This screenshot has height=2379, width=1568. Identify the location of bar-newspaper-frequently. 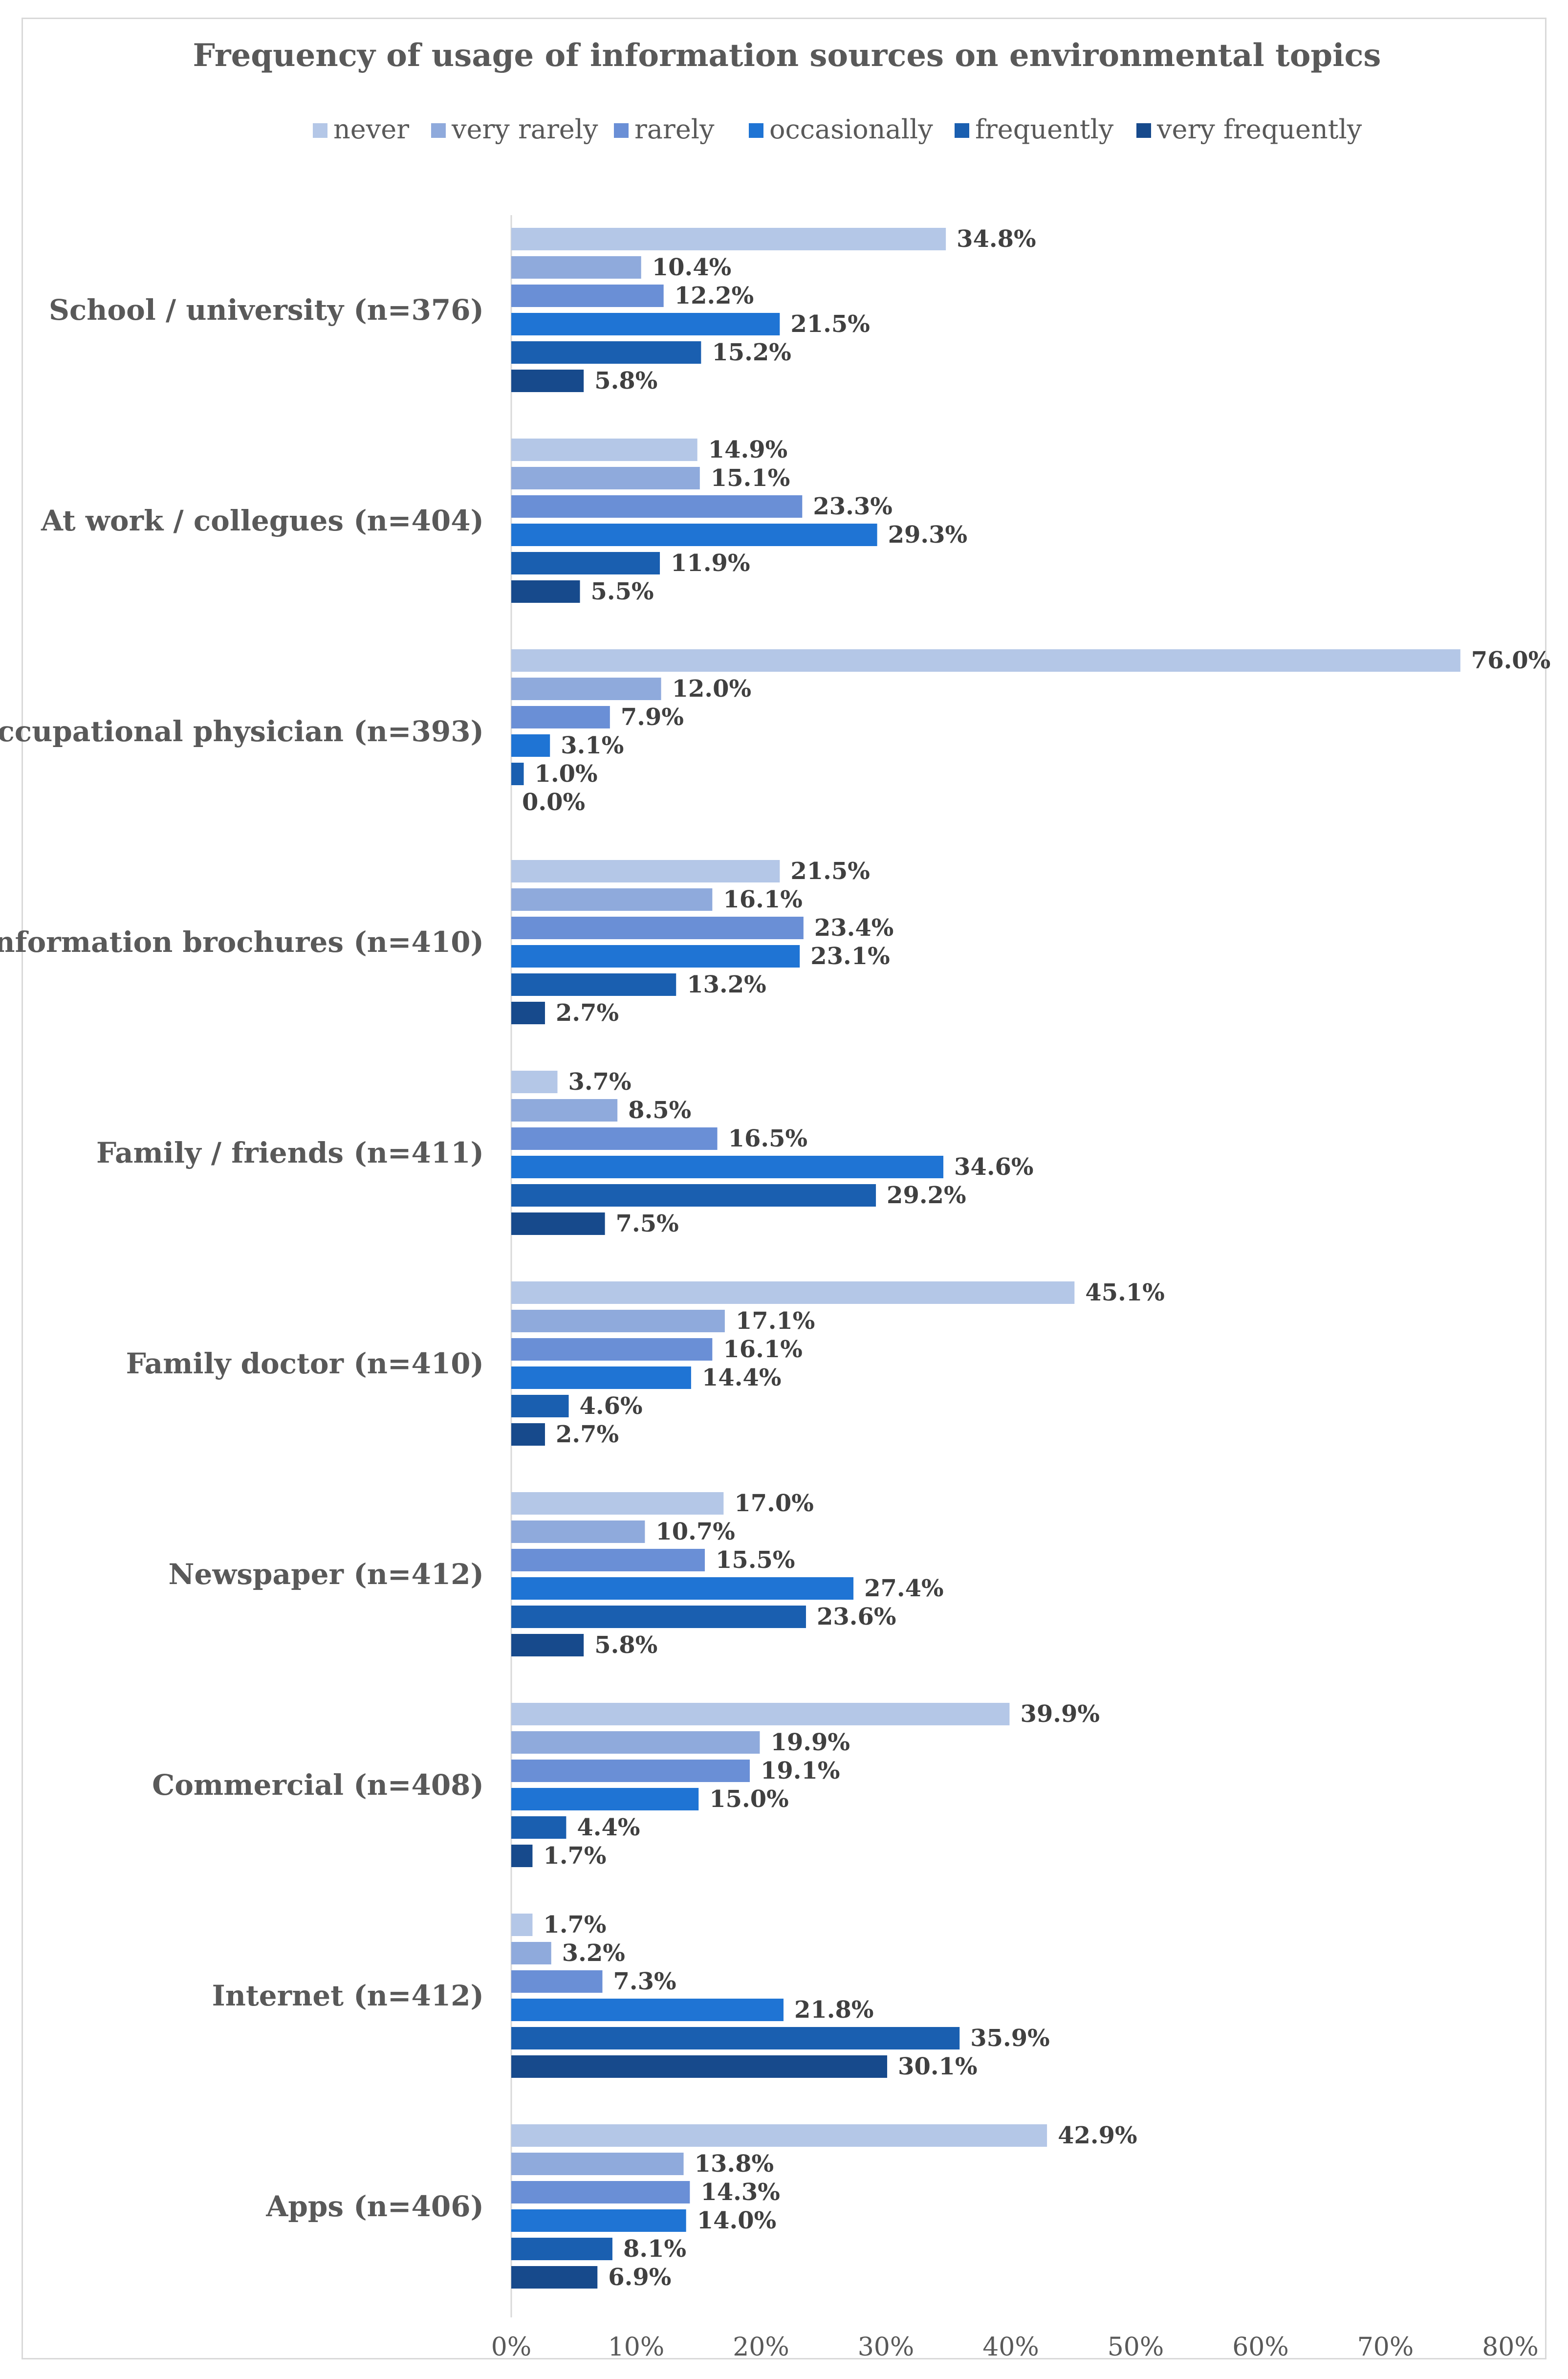
(658, 1617).